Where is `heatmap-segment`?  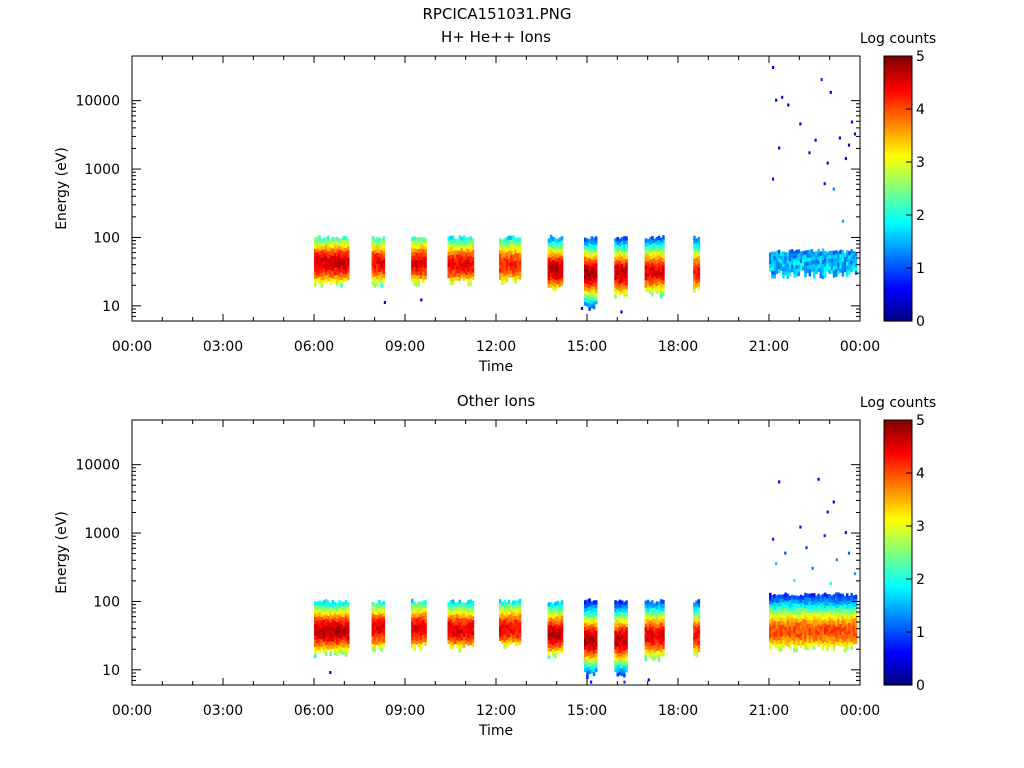 heatmap-segment is located at coordinates (510, 624).